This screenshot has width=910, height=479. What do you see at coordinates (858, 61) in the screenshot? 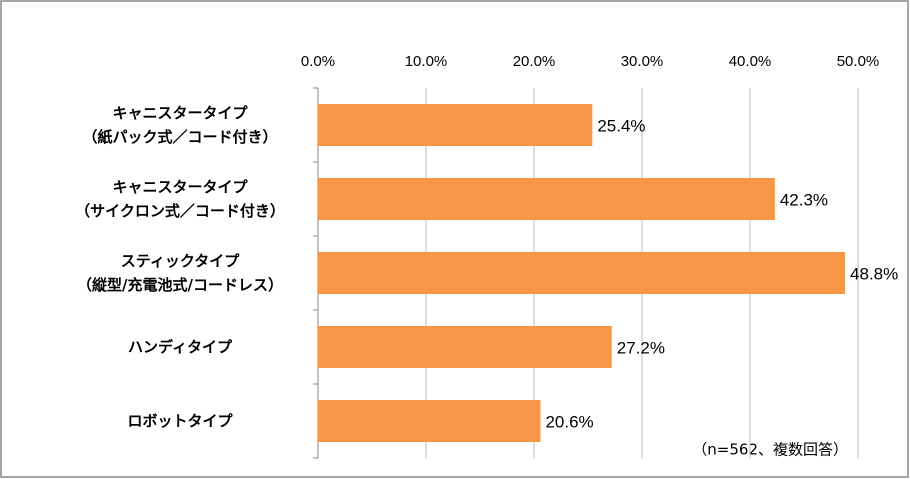
I see `x-tick-label: 50.0%` at bounding box center [858, 61].